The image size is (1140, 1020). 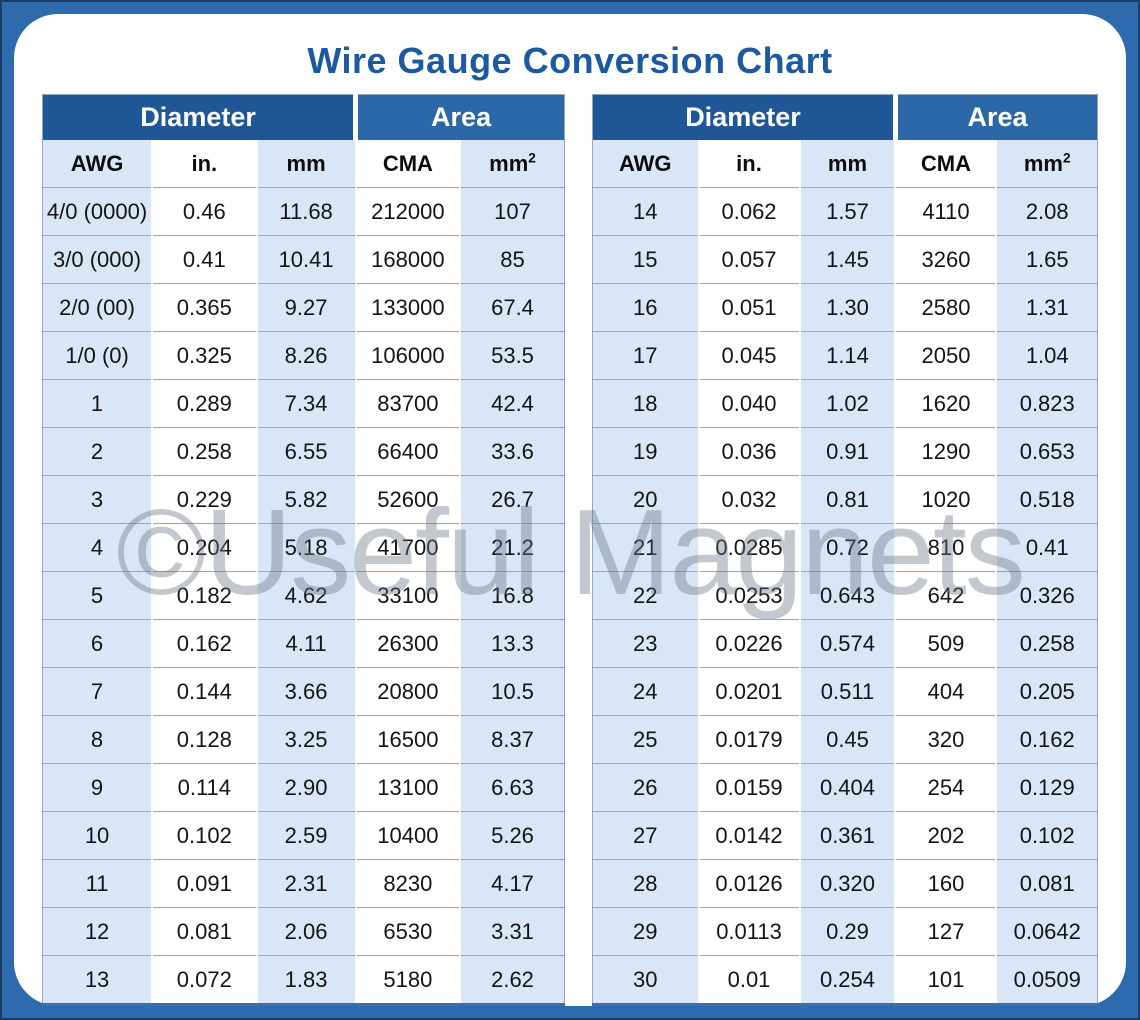 What do you see at coordinates (97, 931) in the screenshot?
I see `table-cell: 12` at bounding box center [97, 931].